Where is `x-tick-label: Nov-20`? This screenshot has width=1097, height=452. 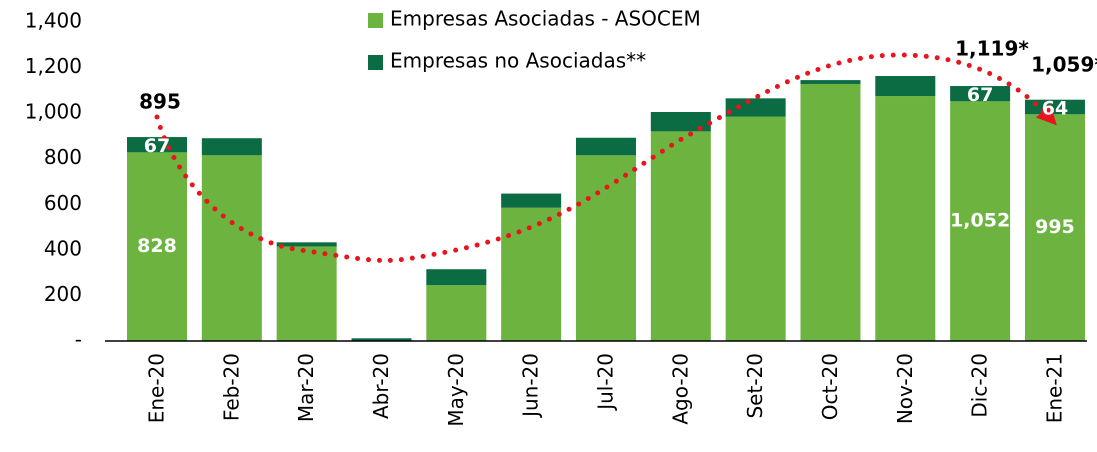 x-tick-label: Nov-20 is located at coordinates (905, 388).